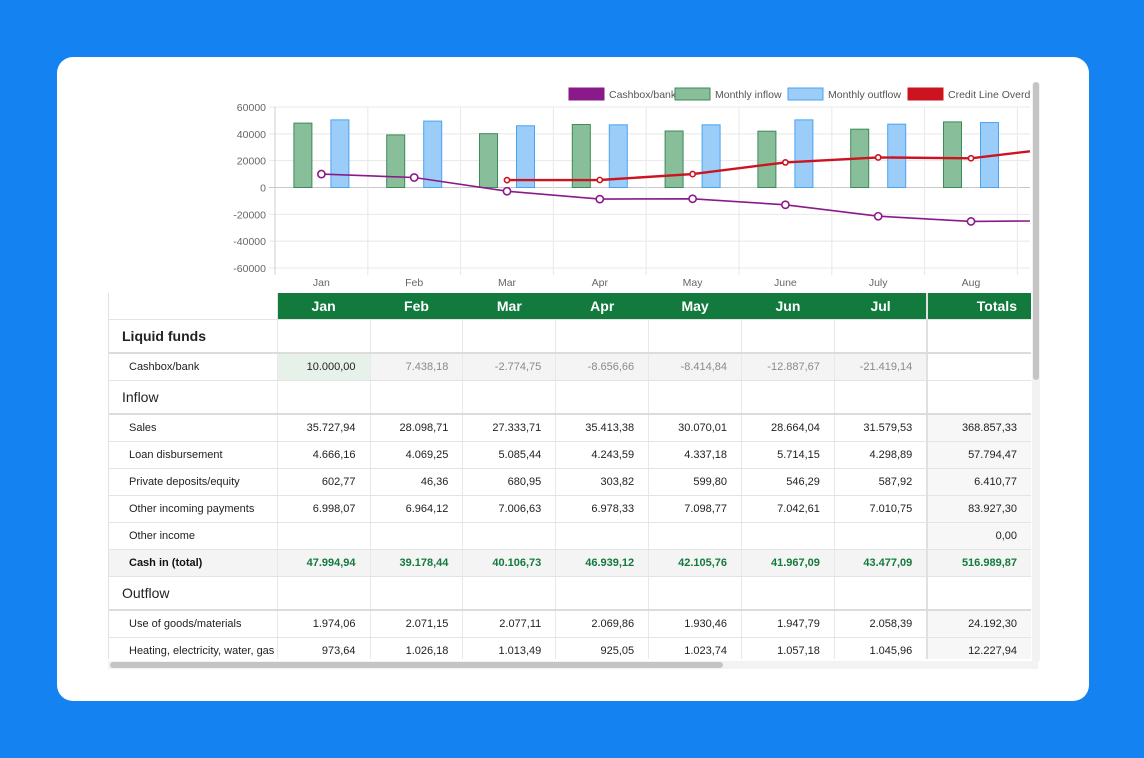  I want to click on value-cell: 925,05, so click(602, 648).